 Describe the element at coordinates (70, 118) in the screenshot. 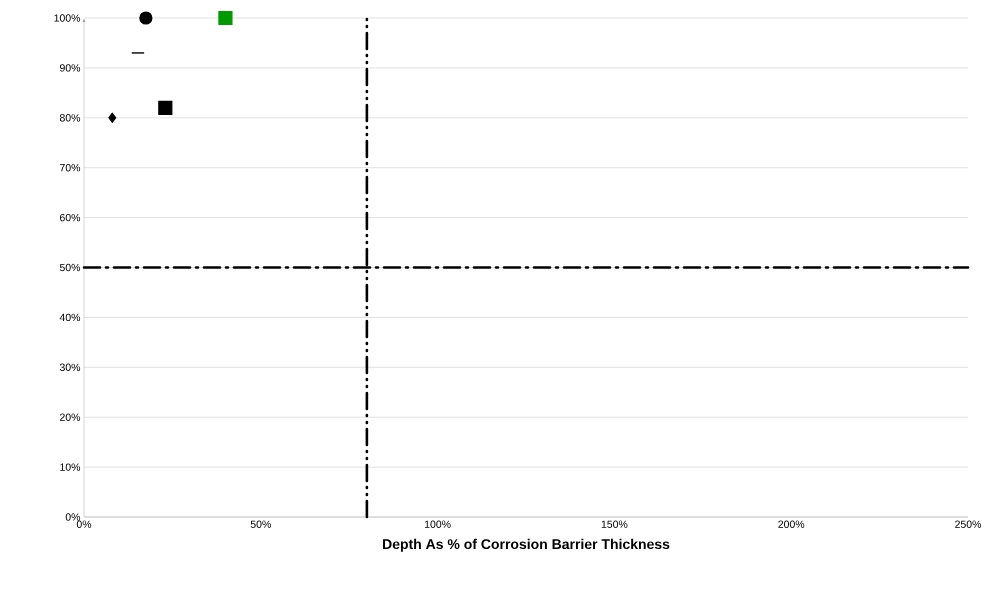

I see `y-tick-label: 80%` at that location.